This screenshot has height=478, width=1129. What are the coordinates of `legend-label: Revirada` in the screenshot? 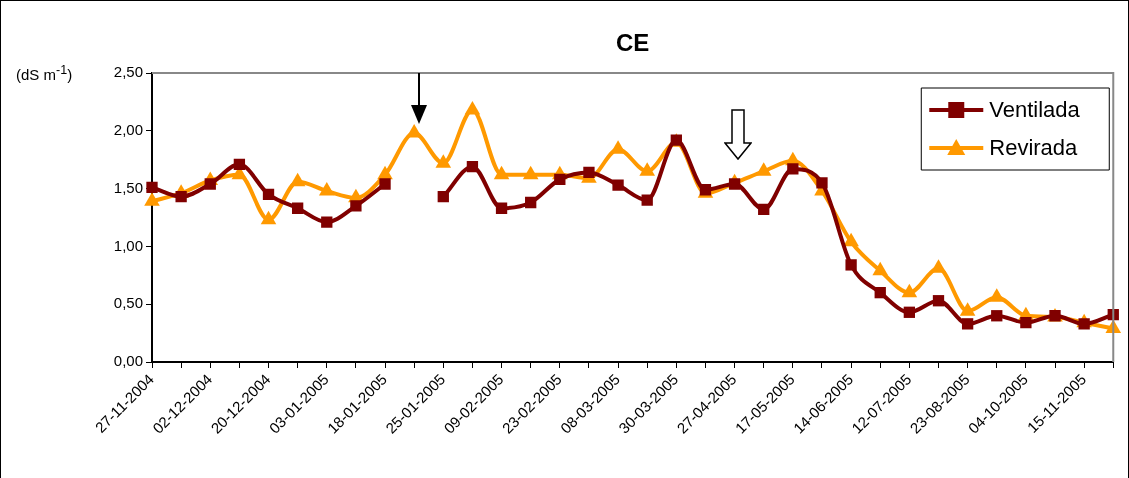 It's located at (1034, 148).